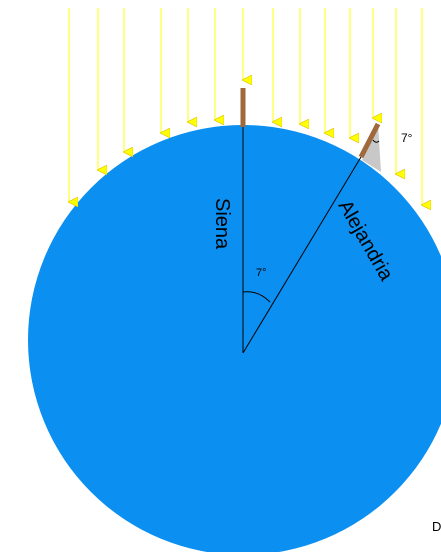  I want to click on gnomon-shadow, so click(371, 148).